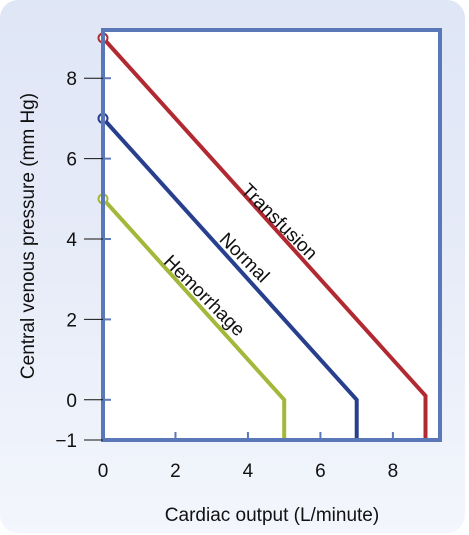 Image resolution: width=469 pixels, height=535 pixels. I want to click on y-tick-label: 6, so click(71, 160).